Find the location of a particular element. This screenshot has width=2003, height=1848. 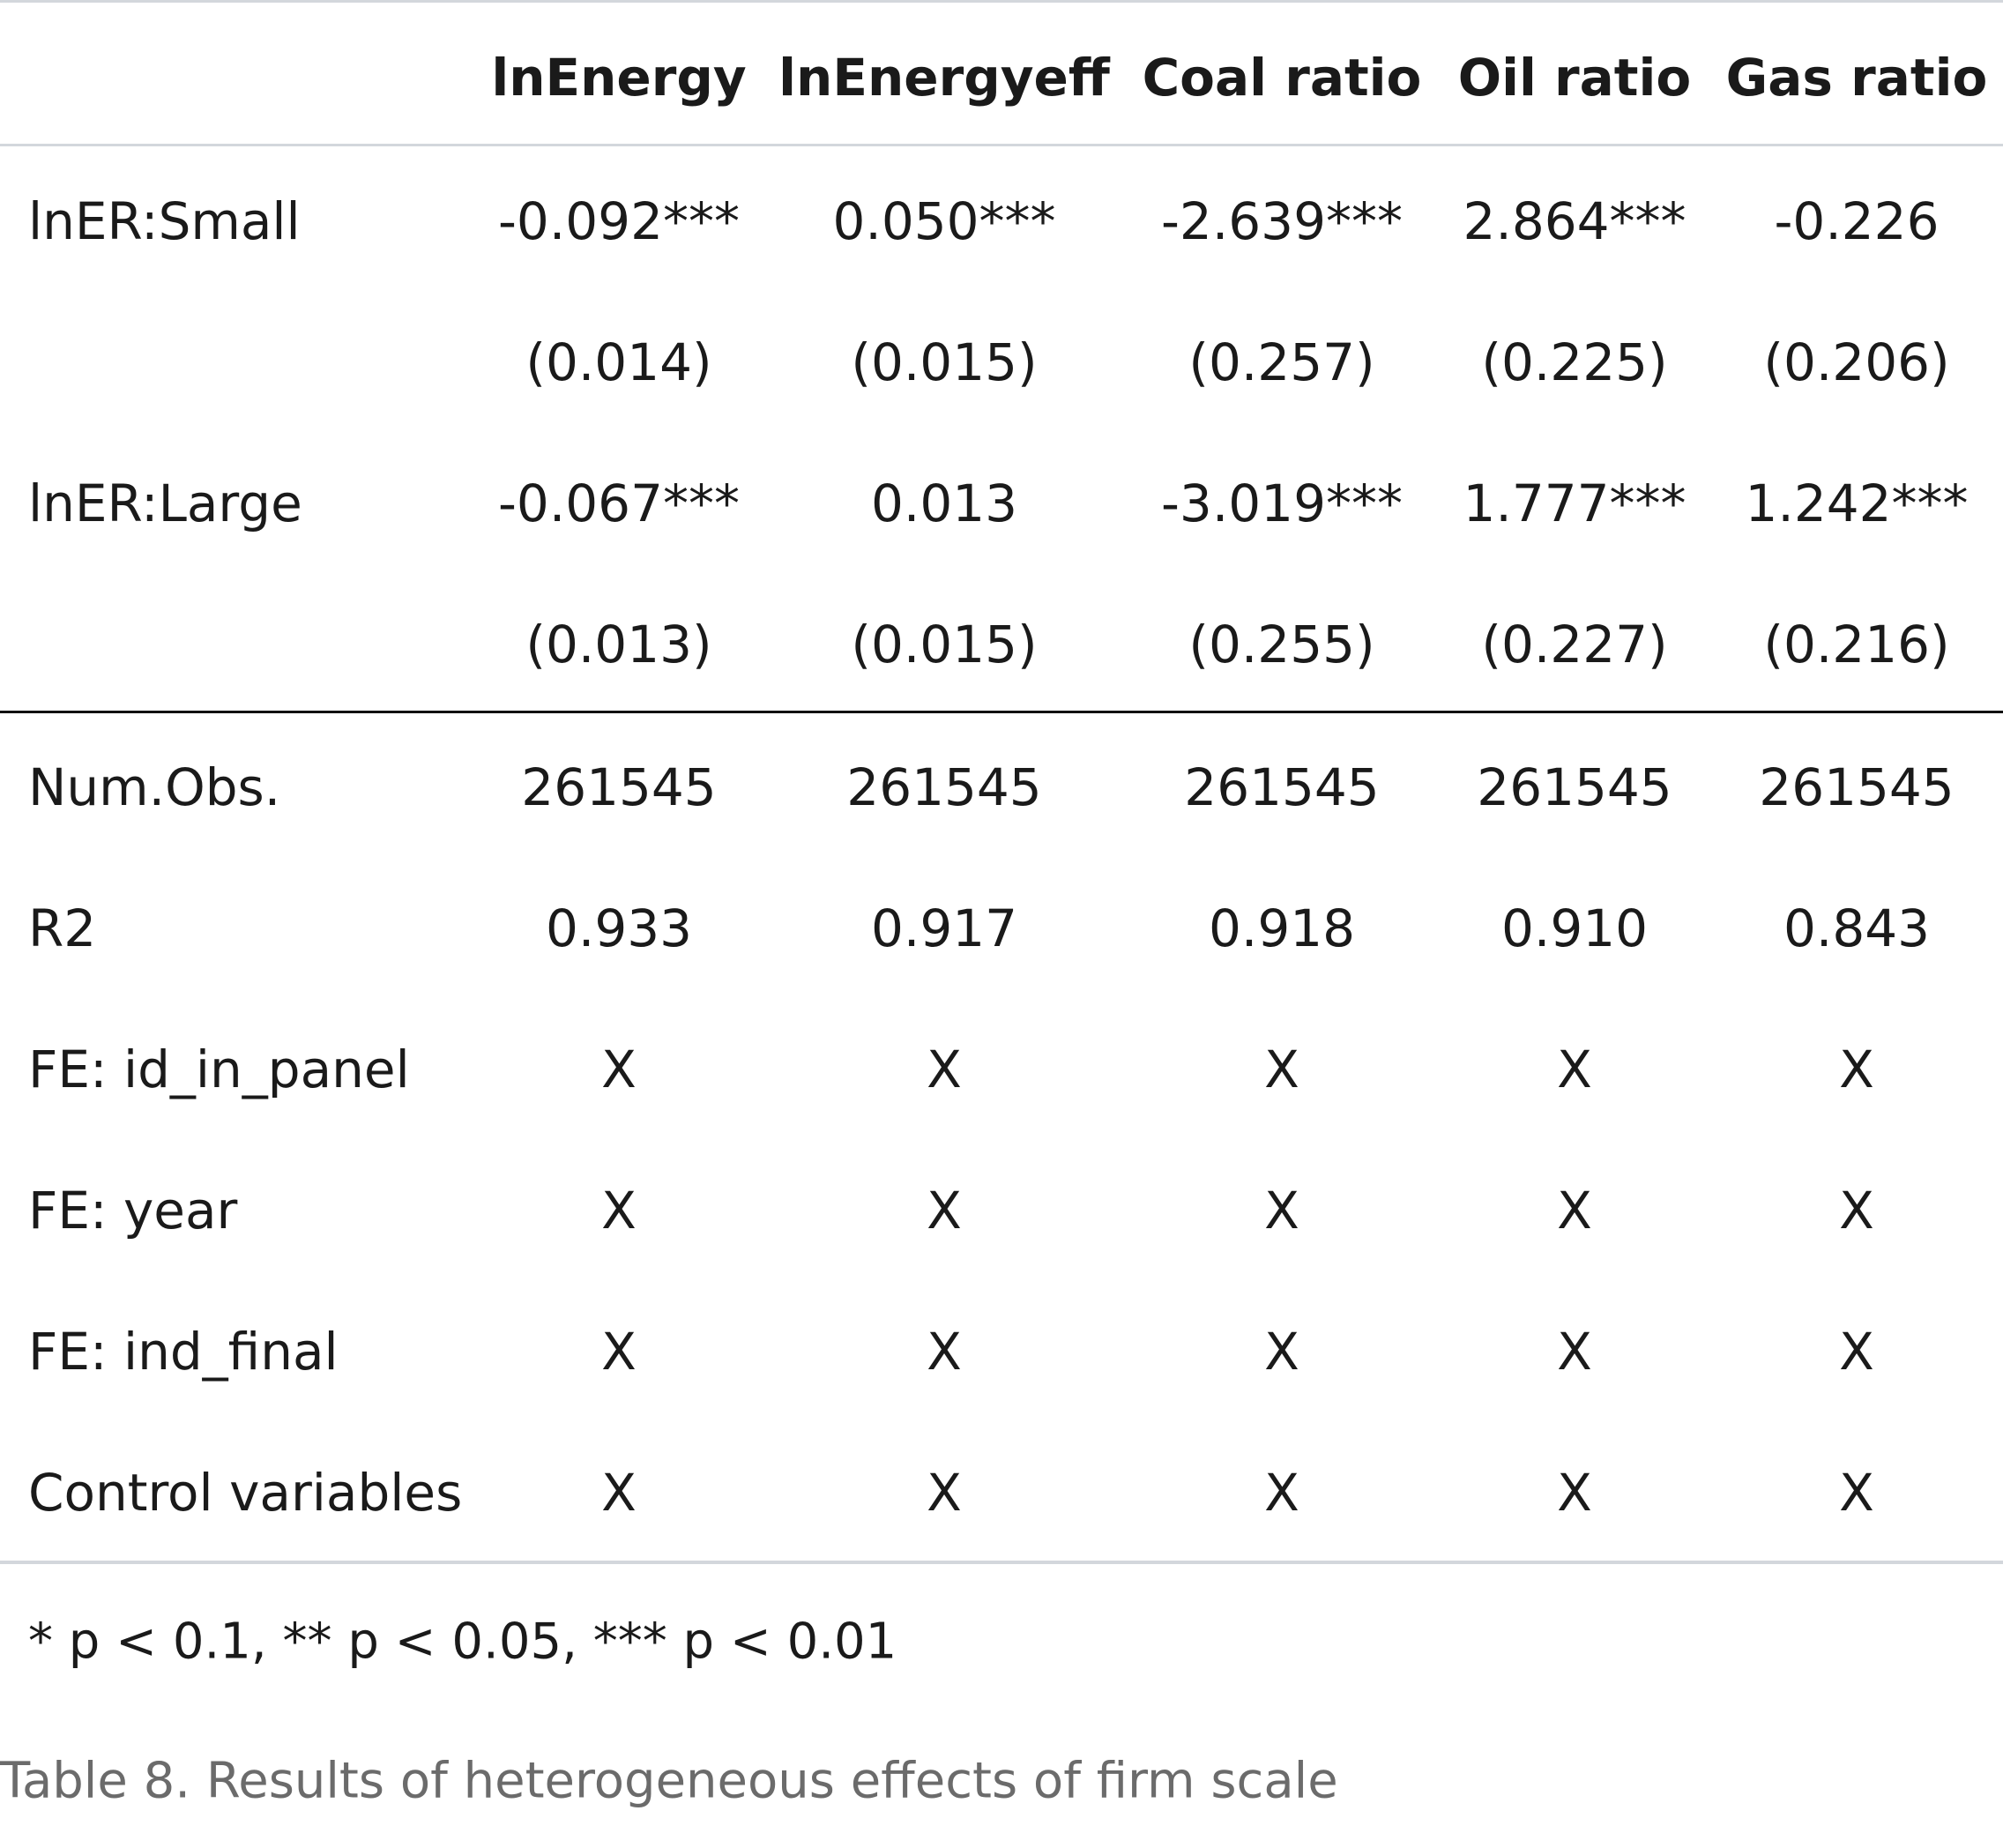

row-label: FE: year is located at coordinates (133, 1211).